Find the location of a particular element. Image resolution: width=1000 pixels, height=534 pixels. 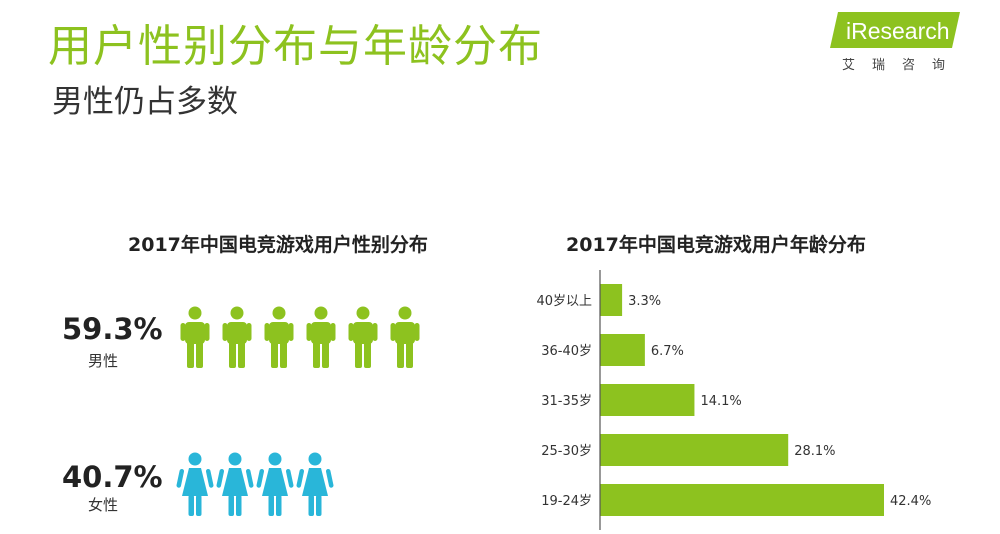

female-label: 女性 is located at coordinates (103, 505).